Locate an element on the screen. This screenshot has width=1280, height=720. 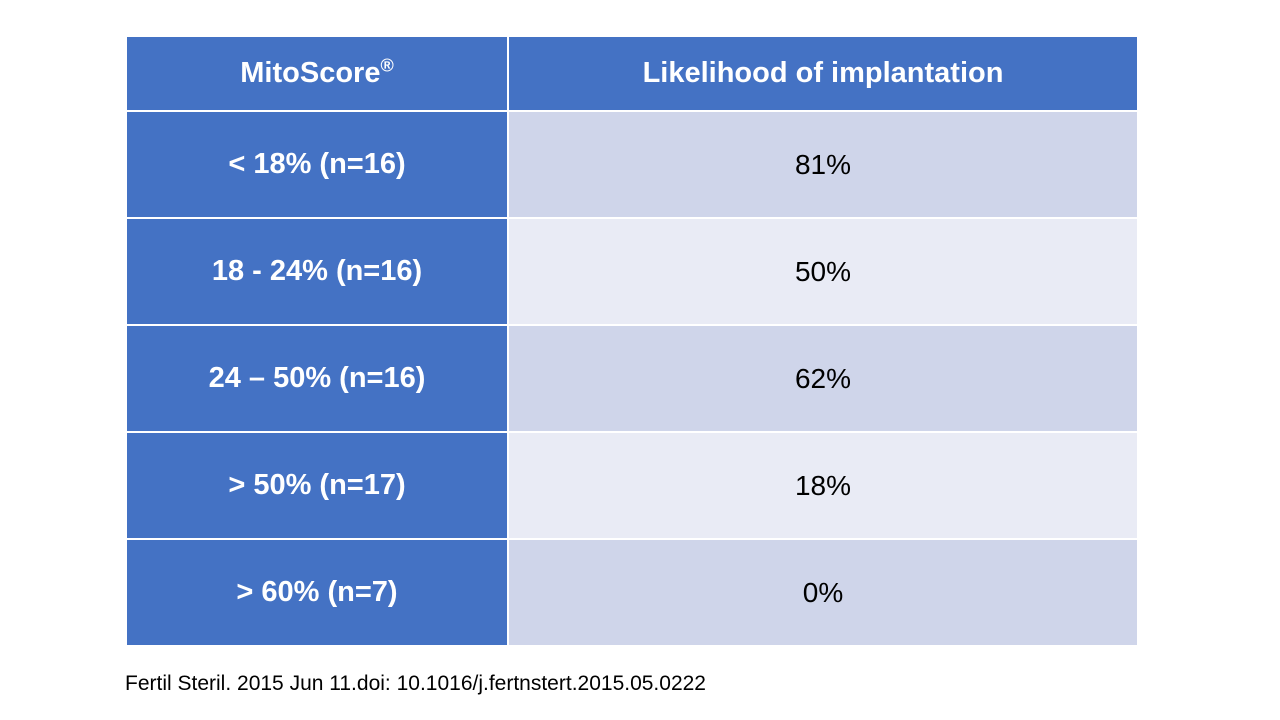
mitoscore-range-cell: 24 – 50% (n=16) is located at coordinates (317, 378).